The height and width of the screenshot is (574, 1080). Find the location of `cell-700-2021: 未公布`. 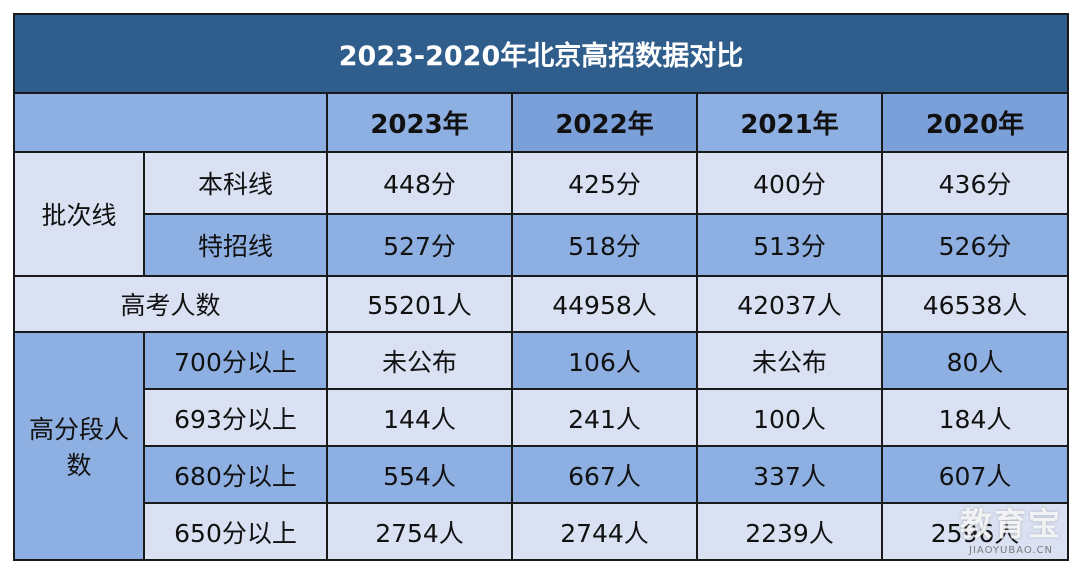

cell-700-2021: 未公布 is located at coordinates (789, 360).